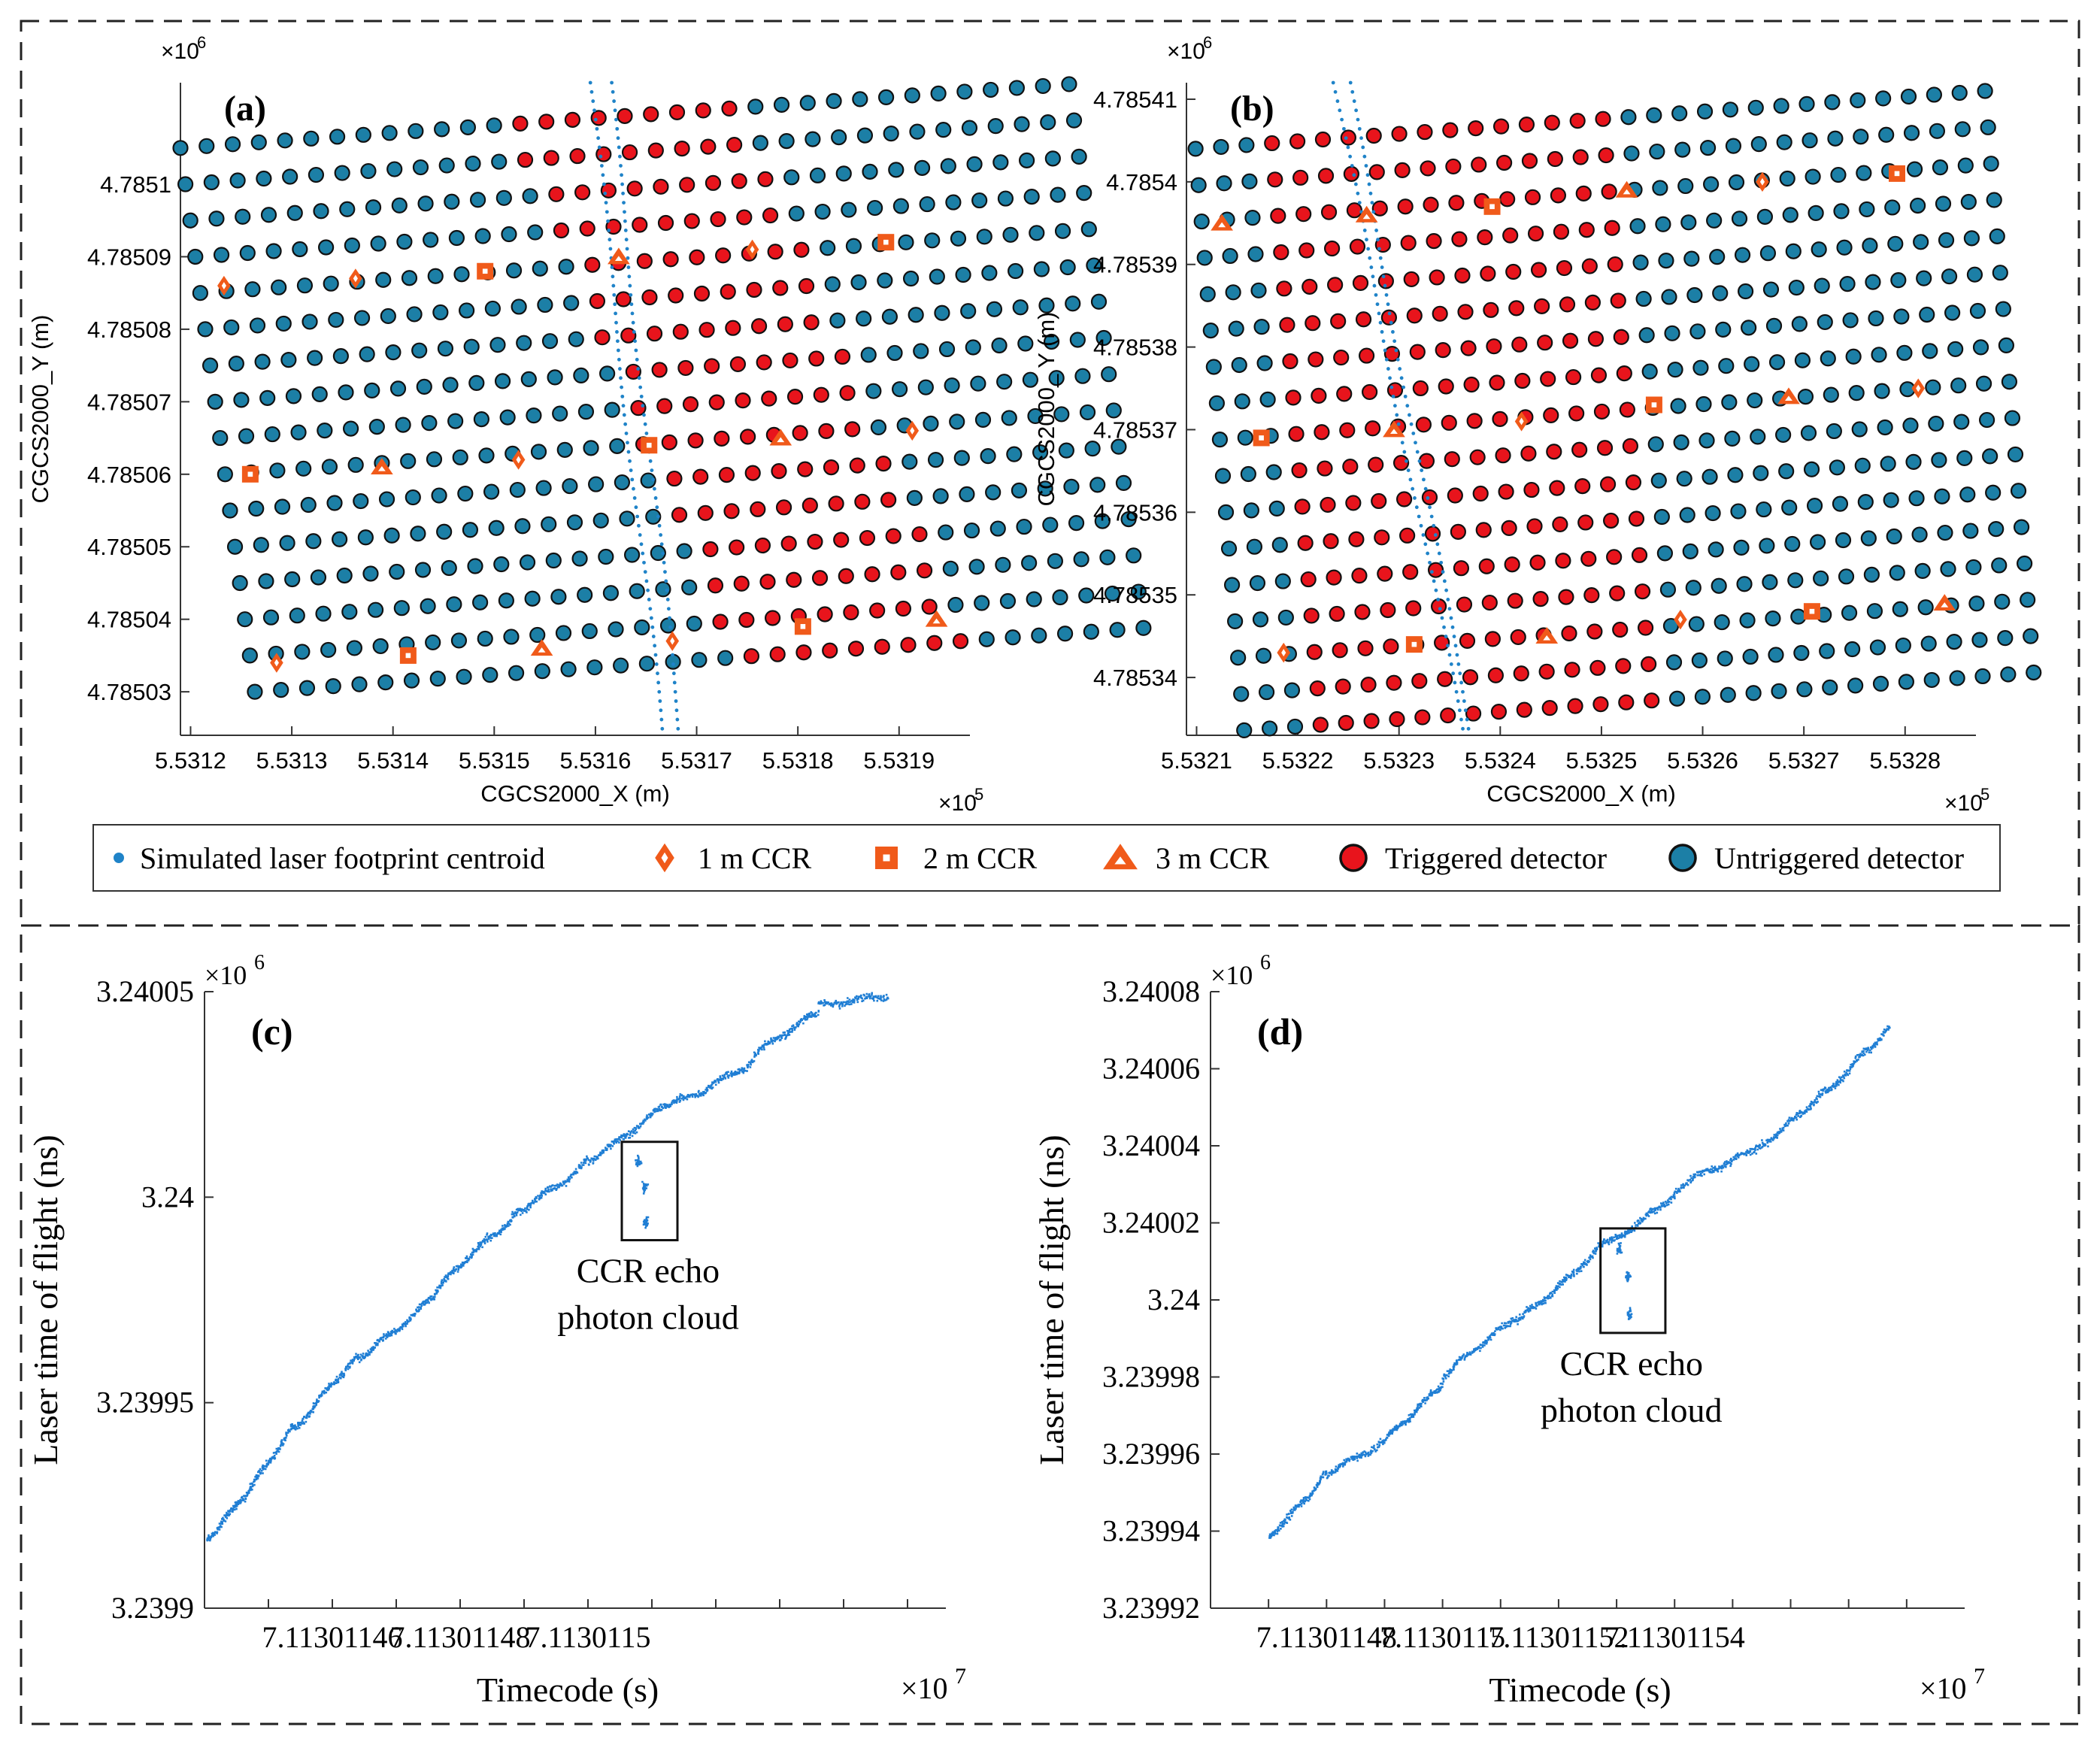 Image resolution: width=2100 pixels, height=1742 pixels. Describe the element at coordinates (201, 42) in the screenshot. I see `y-exponent: 6` at that location.